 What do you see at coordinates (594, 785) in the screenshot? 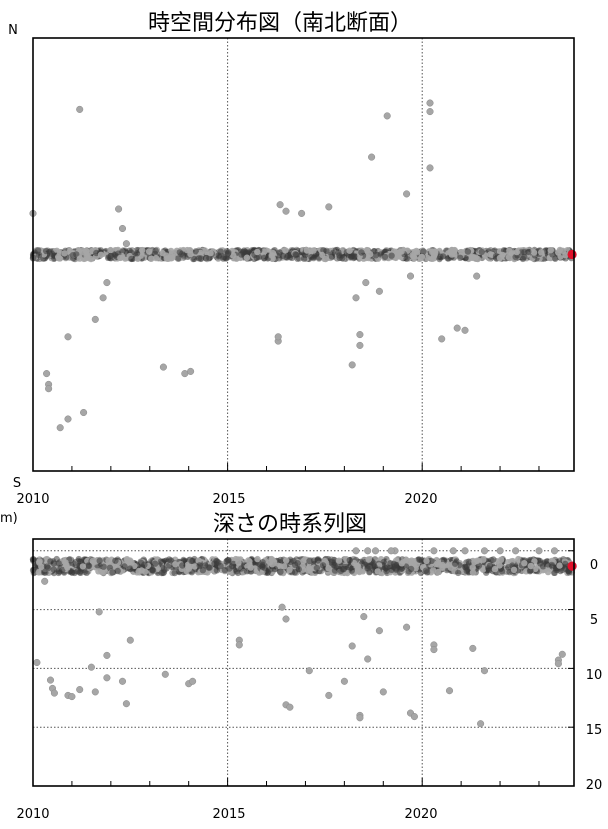
I see `depth-tick-20: 20` at bounding box center [594, 785].